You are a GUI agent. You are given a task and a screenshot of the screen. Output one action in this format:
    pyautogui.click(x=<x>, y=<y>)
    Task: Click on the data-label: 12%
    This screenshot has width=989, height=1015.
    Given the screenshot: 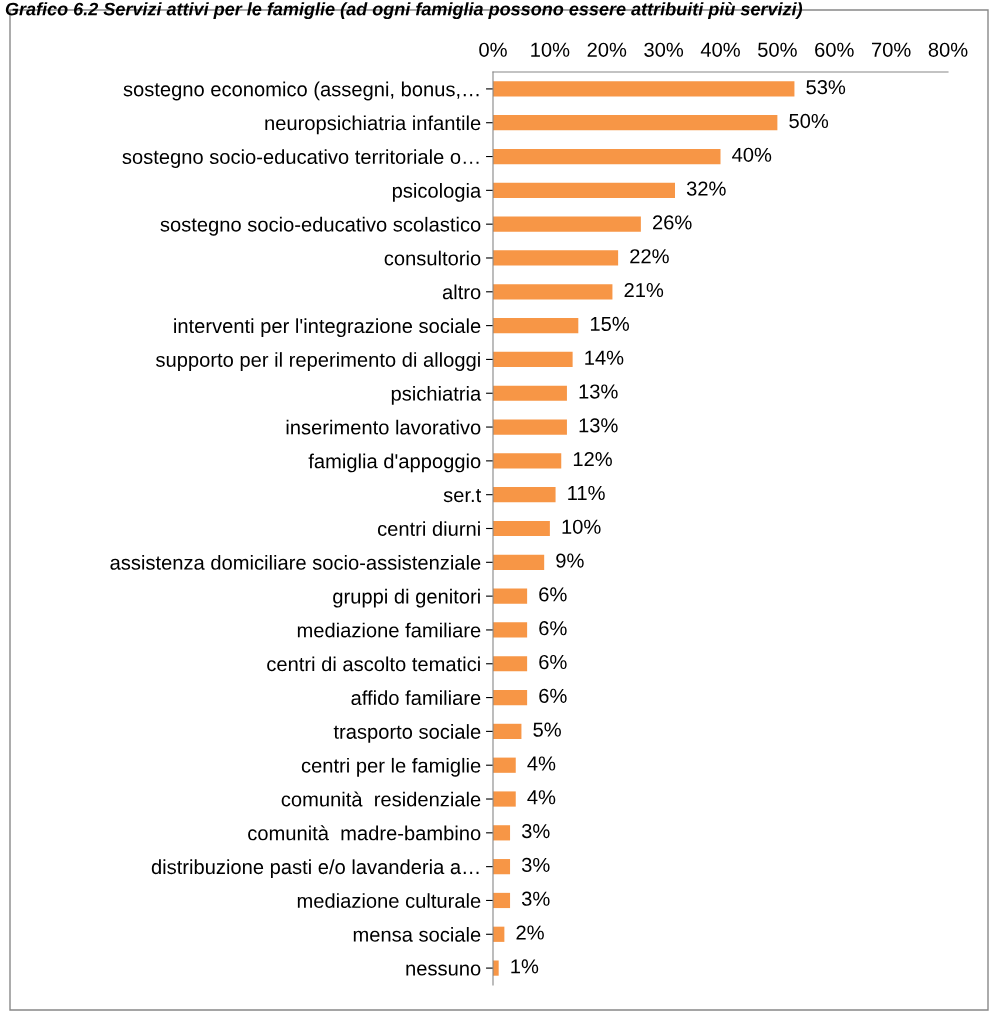 What is the action you would take?
    pyautogui.click(x=592, y=459)
    